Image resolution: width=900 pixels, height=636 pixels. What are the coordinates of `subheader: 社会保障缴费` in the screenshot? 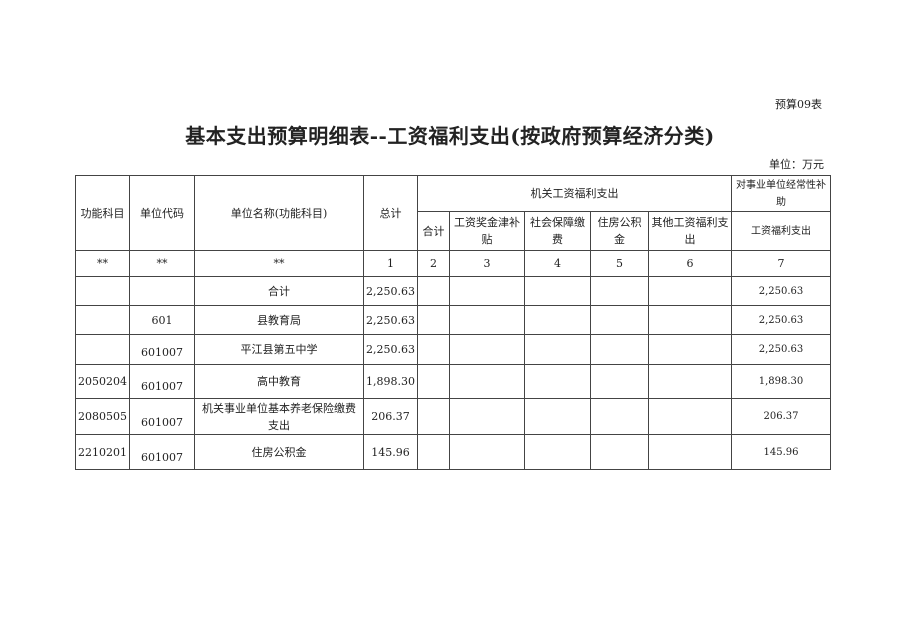 It's located at (557, 231).